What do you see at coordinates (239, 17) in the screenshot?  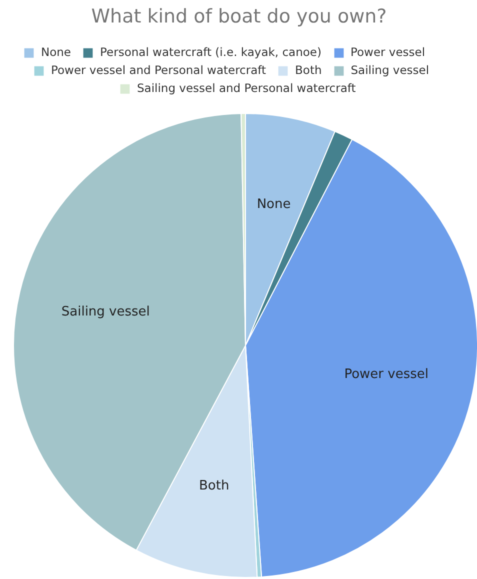 I see `chart-title: What kind of boat do you own?` at bounding box center [239, 17].